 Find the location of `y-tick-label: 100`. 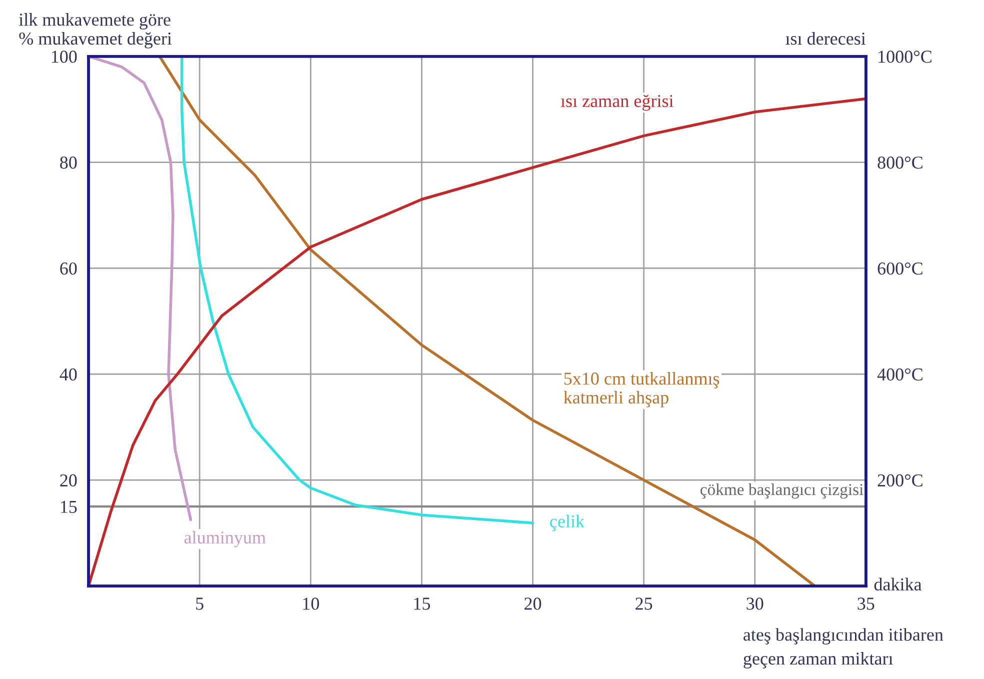

y-tick-label: 100 is located at coordinates (64, 56).